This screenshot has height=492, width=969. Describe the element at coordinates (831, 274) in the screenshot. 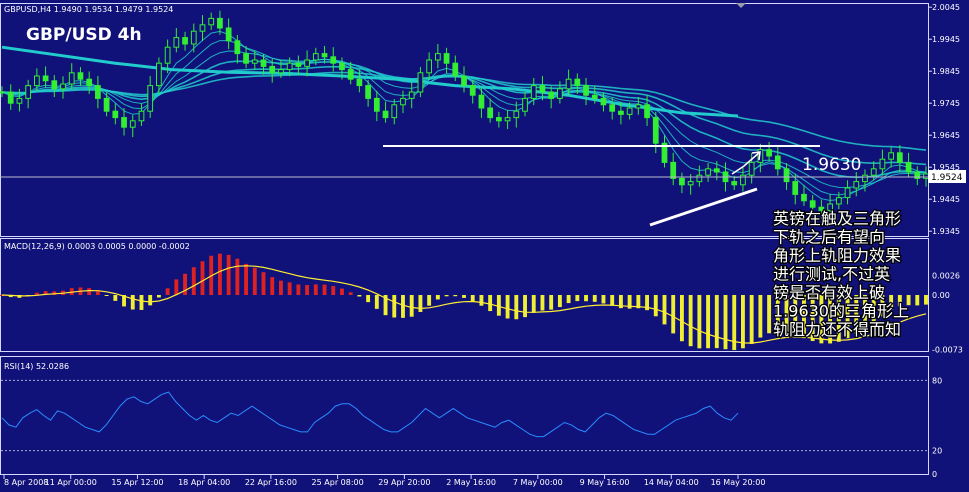

I see `commentary-line: 进行测试,不过英` at that location.